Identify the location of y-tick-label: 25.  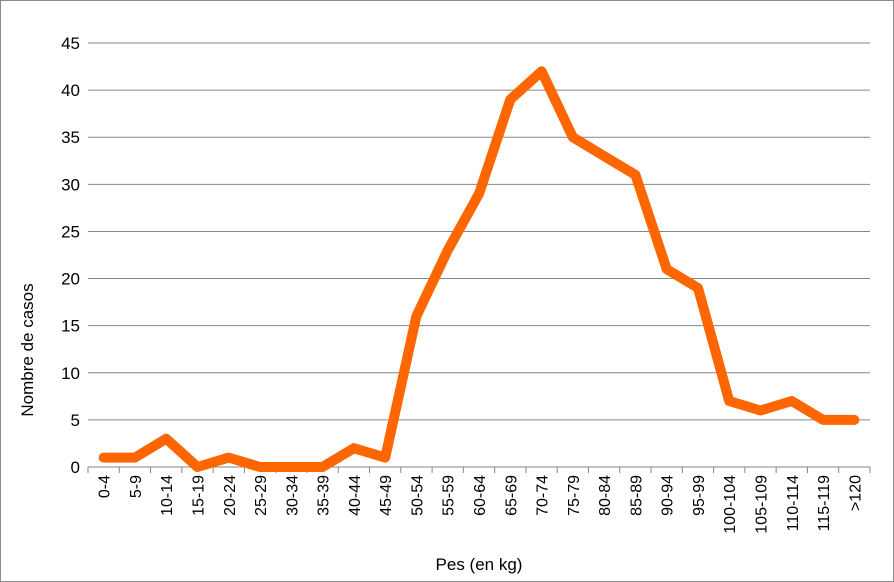
(70, 231).